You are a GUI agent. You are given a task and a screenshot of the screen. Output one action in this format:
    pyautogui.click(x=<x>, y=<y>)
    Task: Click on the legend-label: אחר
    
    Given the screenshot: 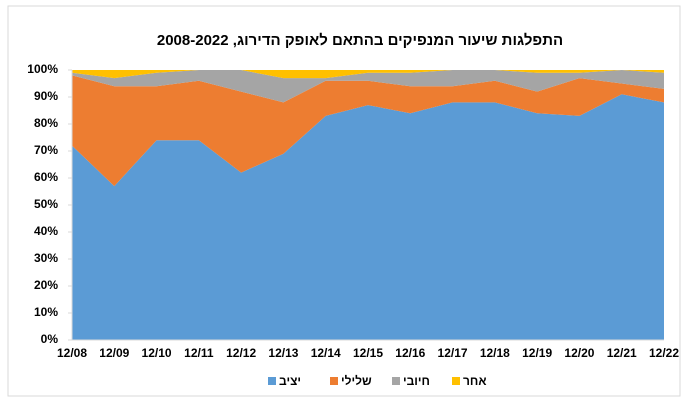 What is the action you would take?
    pyautogui.click(x=475, y=381)
    